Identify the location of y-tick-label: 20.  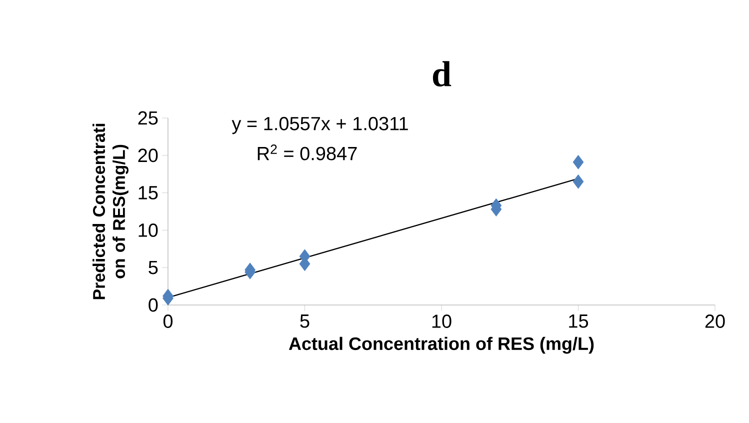
(148, 155).